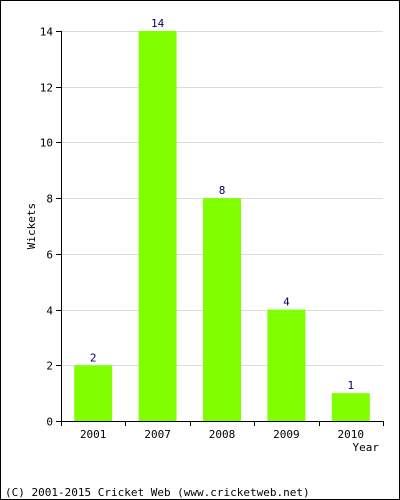 The width and height of the screenshot is (400, 500). I want to click on data-label-2010: 1, so click(350, 385).